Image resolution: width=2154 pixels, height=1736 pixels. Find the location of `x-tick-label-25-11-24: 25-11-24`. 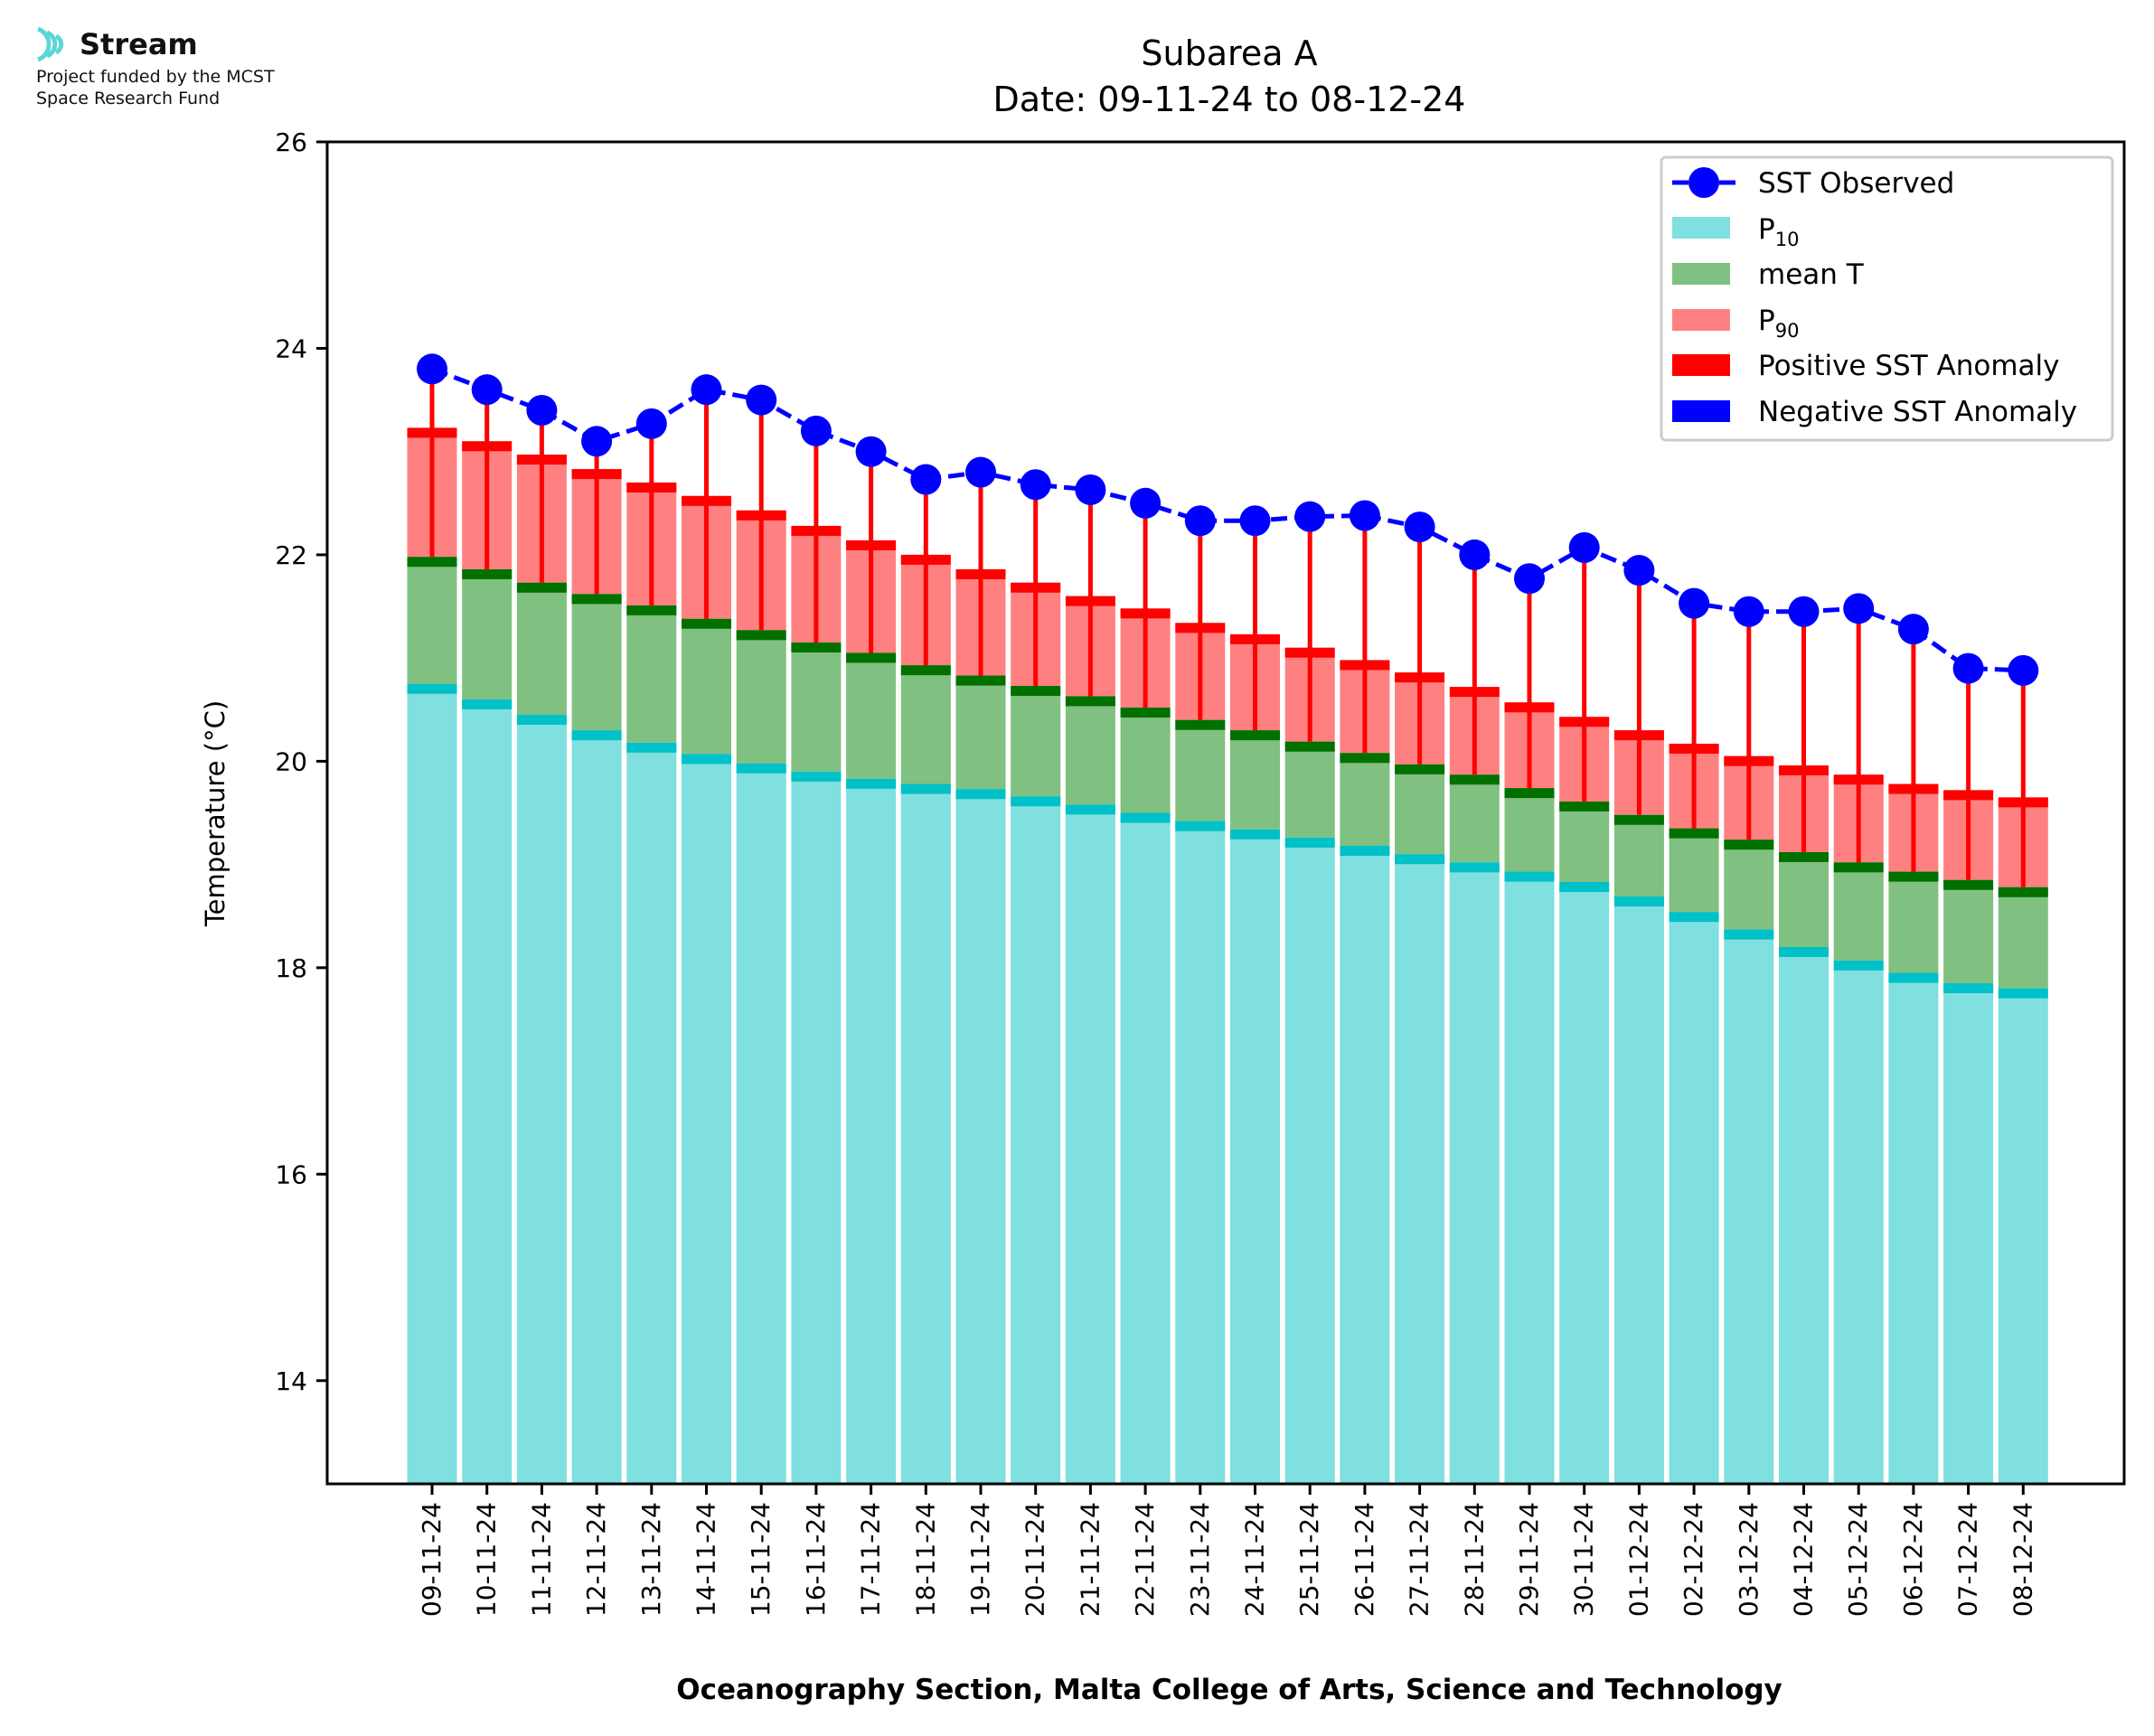

x-tick-label-25-11-24: 25-11-24 is located at coordinates (1309, 1560).